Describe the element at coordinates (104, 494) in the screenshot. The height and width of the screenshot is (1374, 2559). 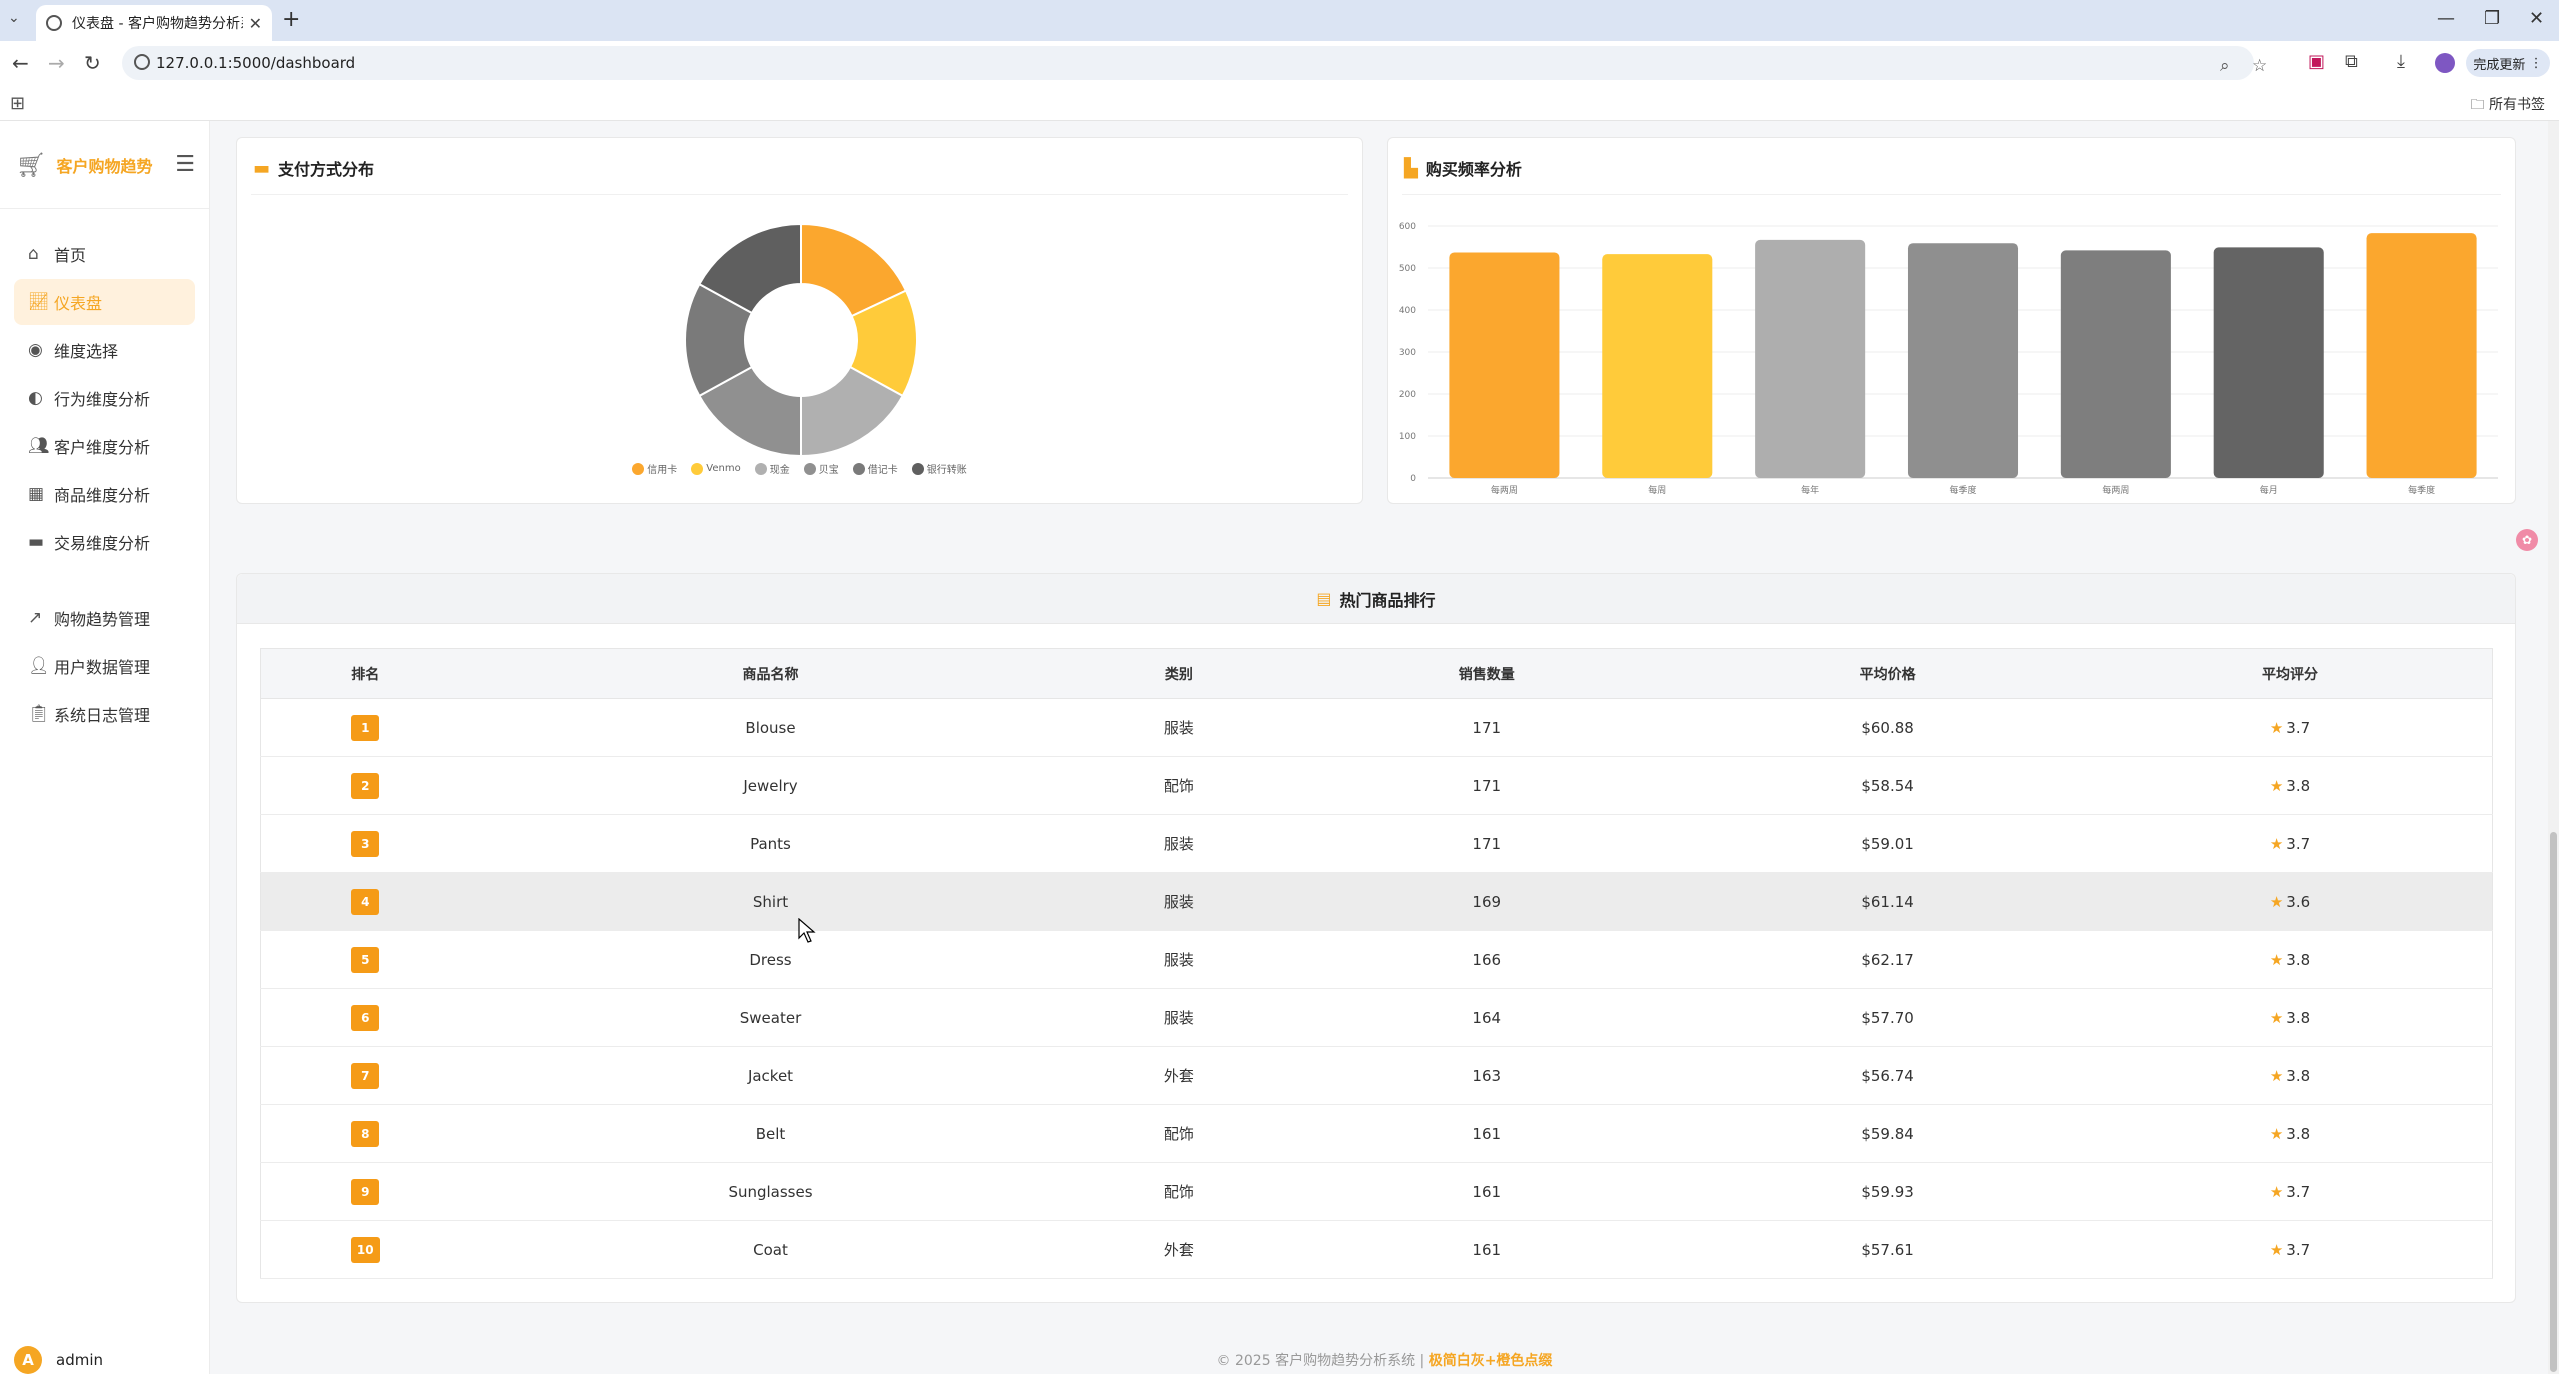
I see `sidebar-item-product: ▦ 商品维度分析` at that location.